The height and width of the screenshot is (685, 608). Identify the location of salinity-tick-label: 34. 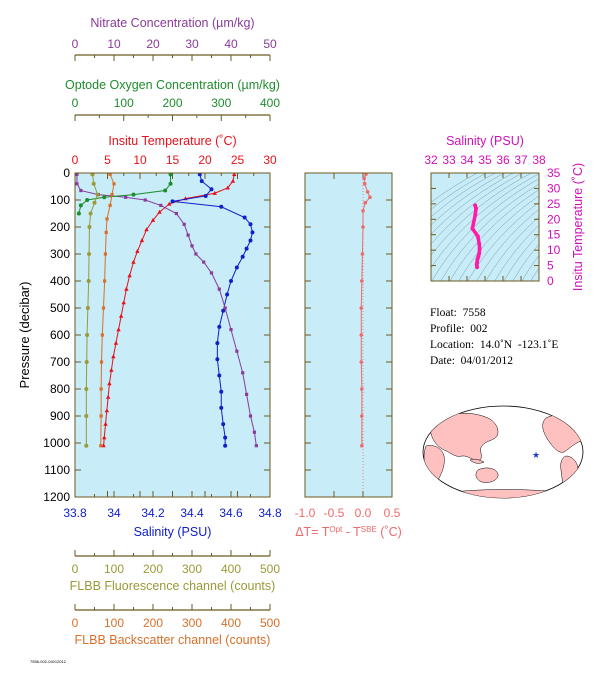
(114, 513).